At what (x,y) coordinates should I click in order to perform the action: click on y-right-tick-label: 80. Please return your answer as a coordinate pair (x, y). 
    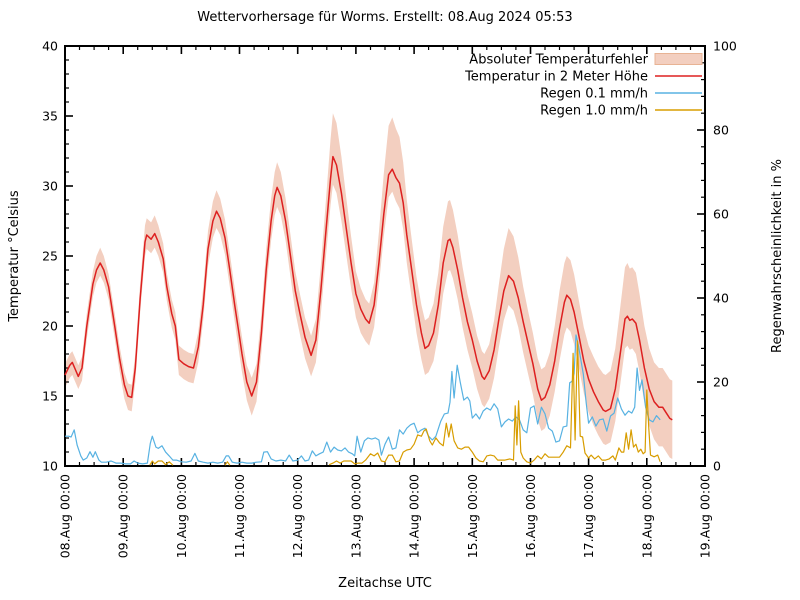
    Looking at the image, I should click on (721, 130).